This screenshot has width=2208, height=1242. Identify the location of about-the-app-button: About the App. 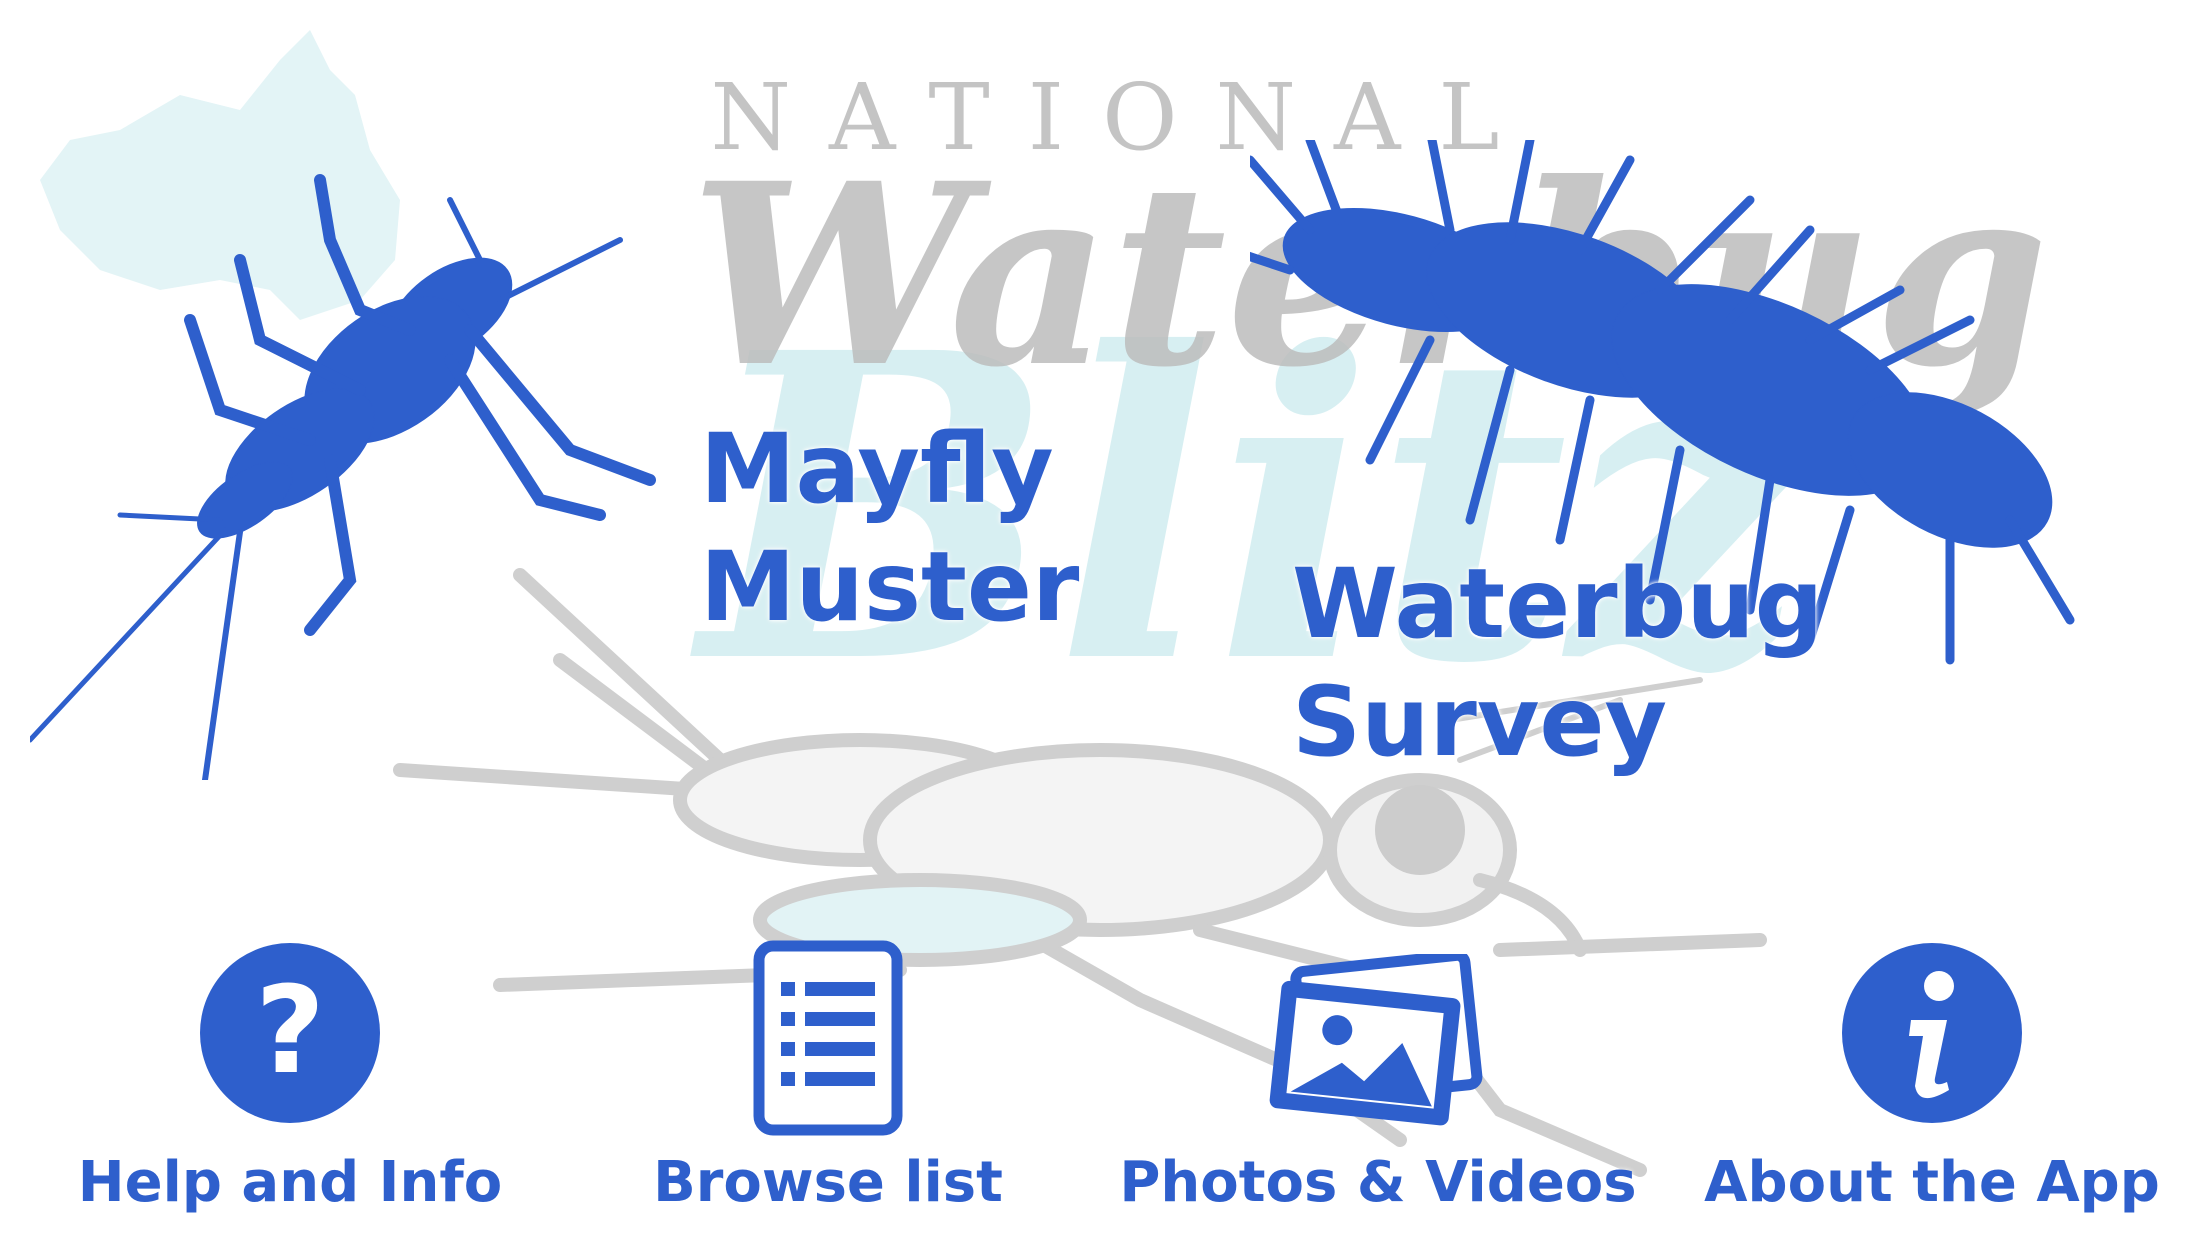
(1932, 1080).